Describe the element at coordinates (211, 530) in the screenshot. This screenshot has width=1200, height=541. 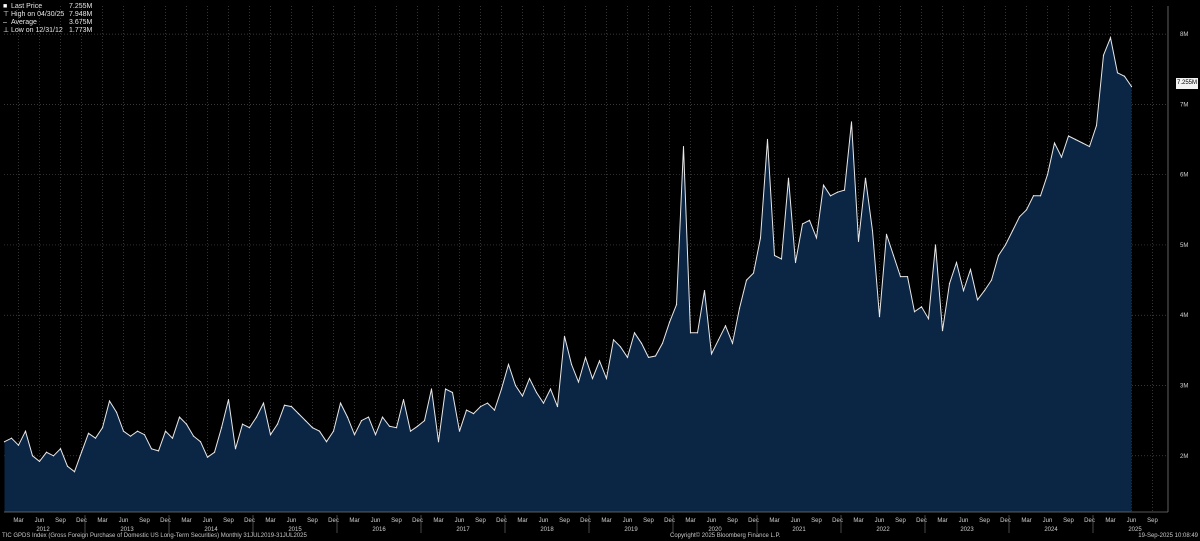
I see `x-year-label: 2014` at that location.